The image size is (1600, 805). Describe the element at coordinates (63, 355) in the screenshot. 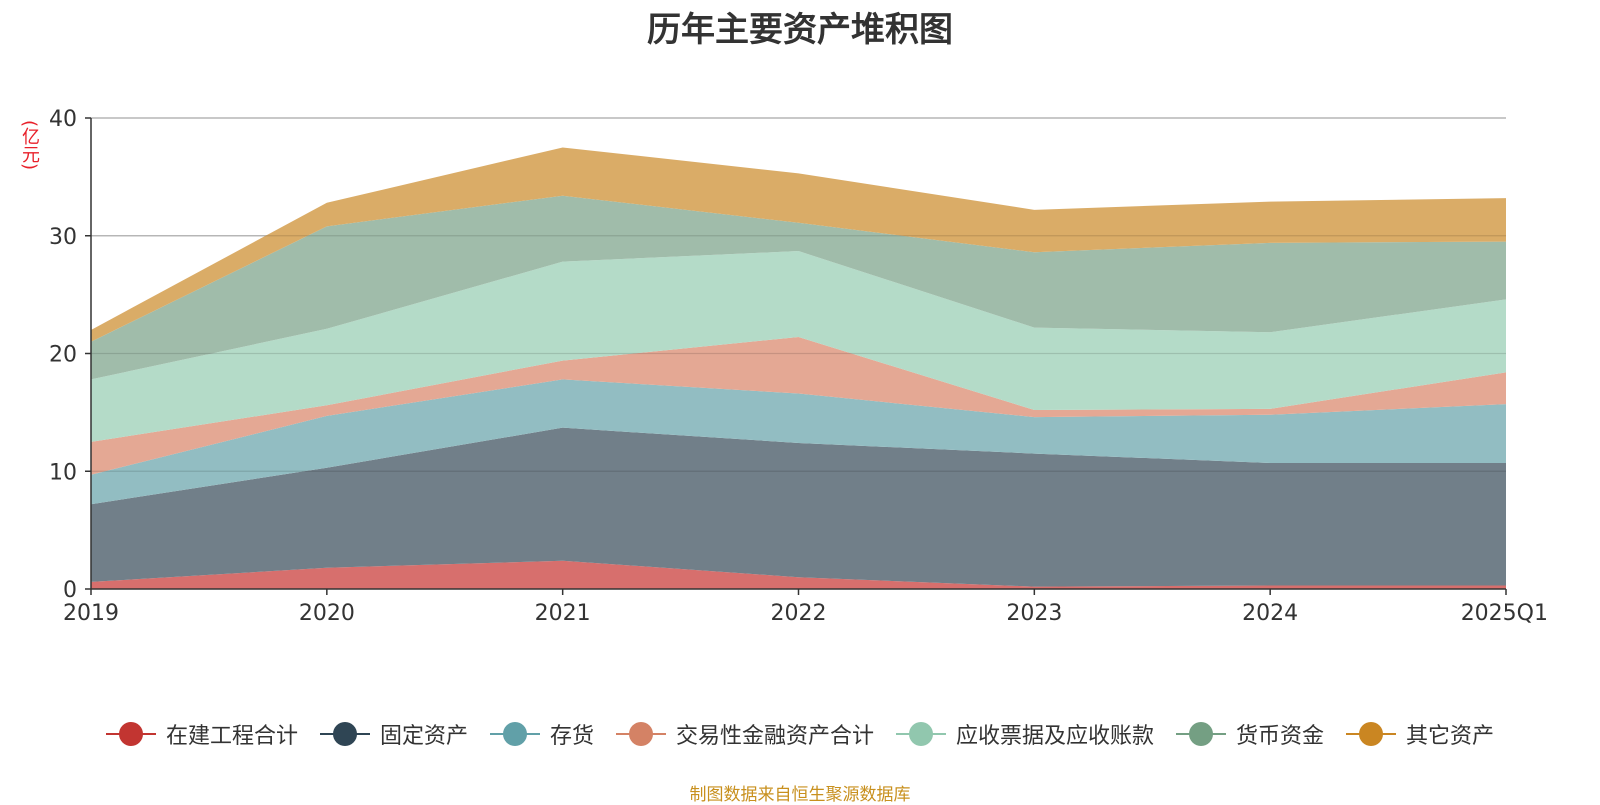

I see `y-tick-label-20: 20` at that location.